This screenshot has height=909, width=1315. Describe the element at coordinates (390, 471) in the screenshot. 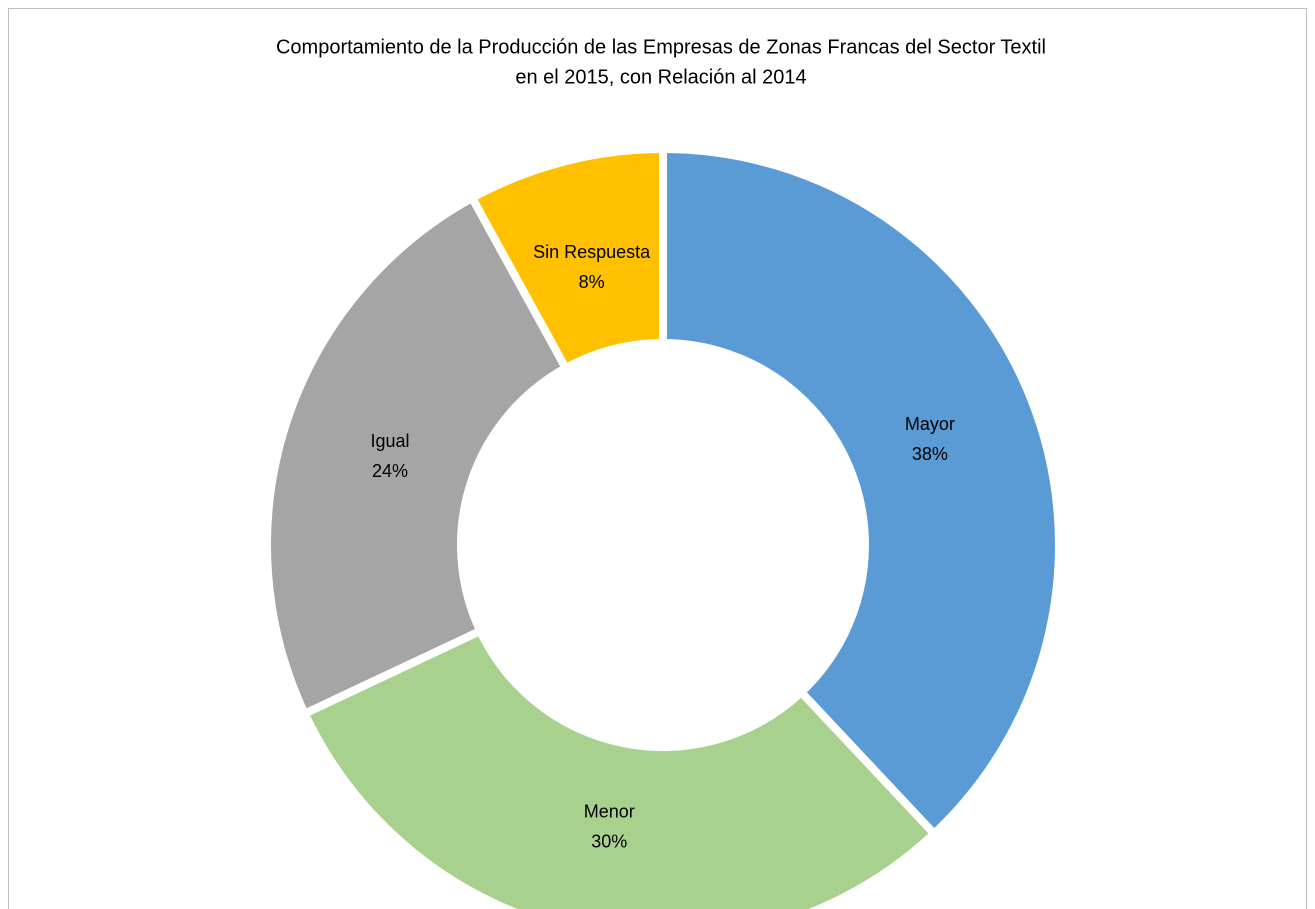

I see `slice-value-label: 24%` at that location.